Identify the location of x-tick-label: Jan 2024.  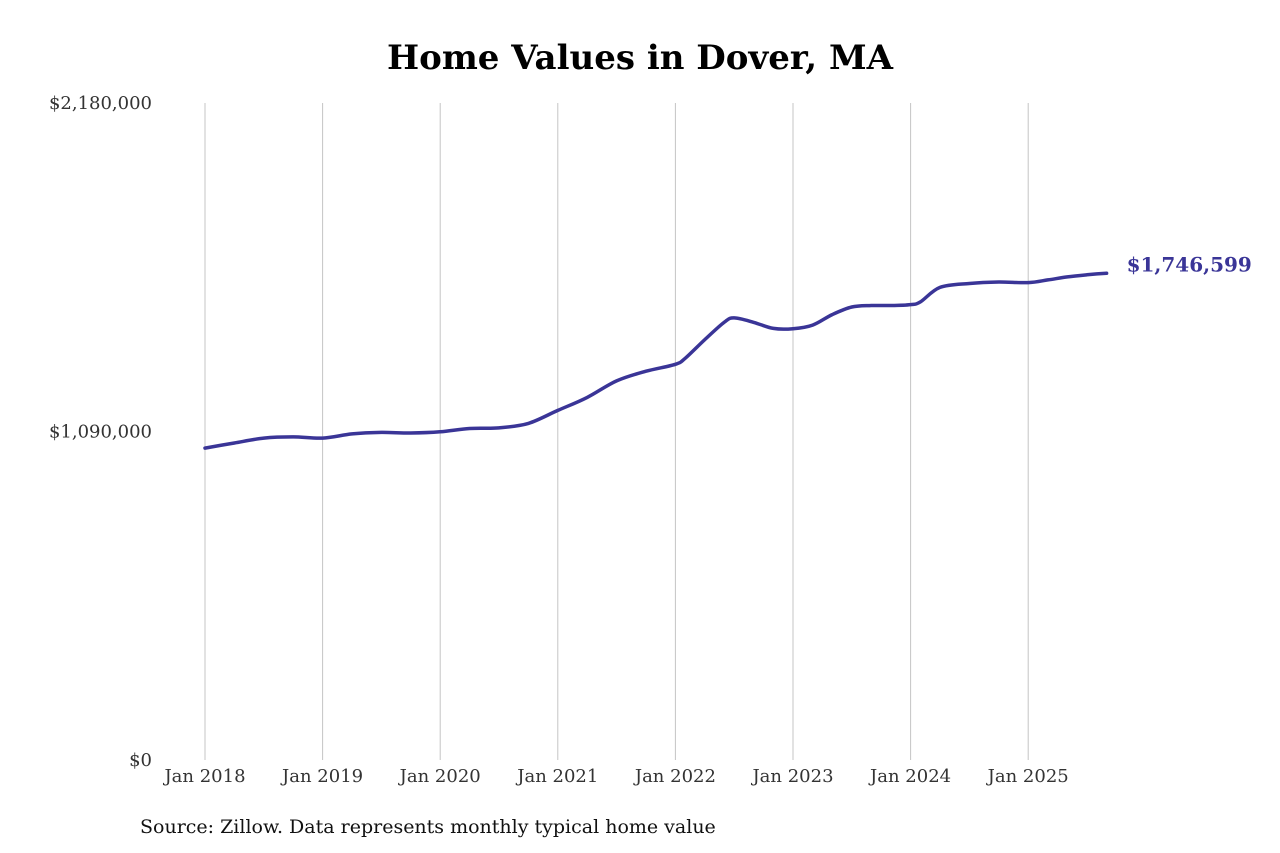
(909, 776).